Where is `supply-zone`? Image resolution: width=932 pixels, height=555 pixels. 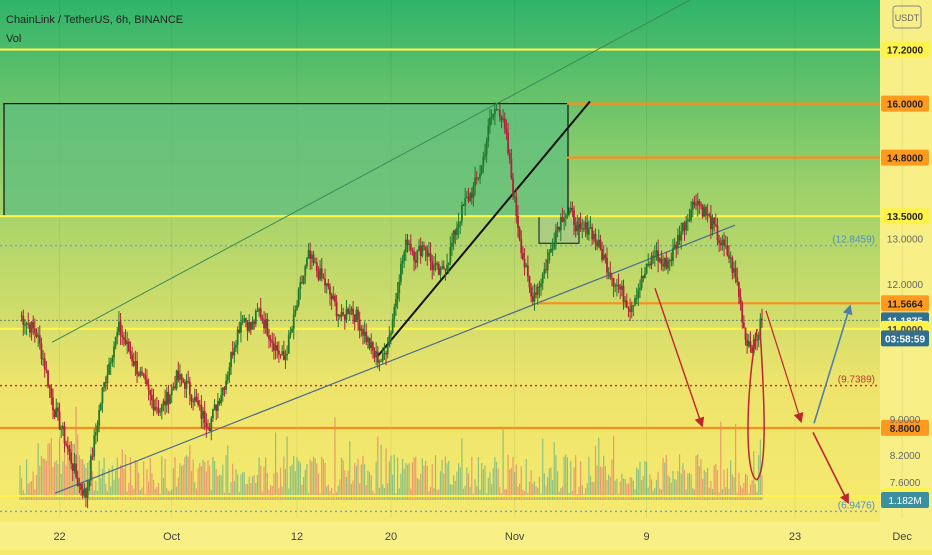 supply-zone is located at coordinates (286, 159).